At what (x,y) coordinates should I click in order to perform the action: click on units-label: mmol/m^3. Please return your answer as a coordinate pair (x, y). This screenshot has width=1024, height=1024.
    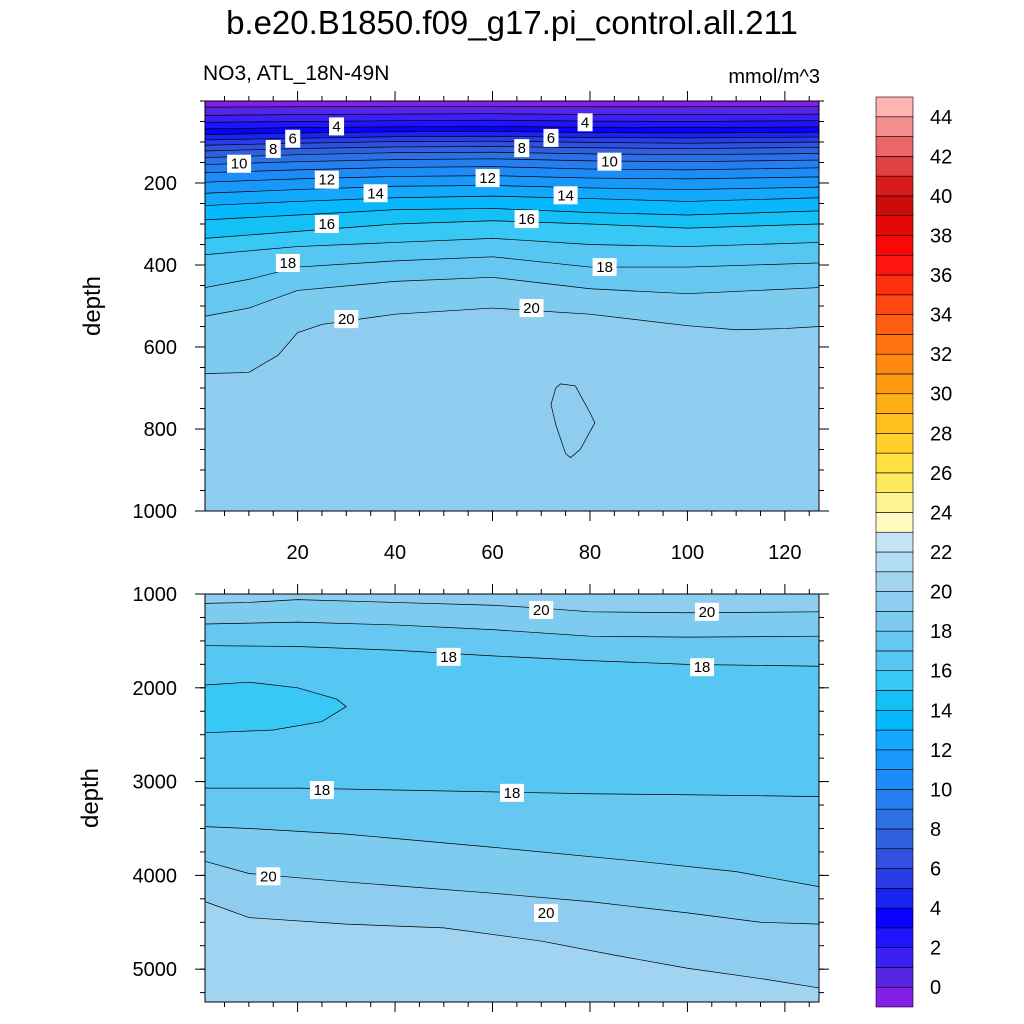
    Looking at the image, I should click on (774, 77).